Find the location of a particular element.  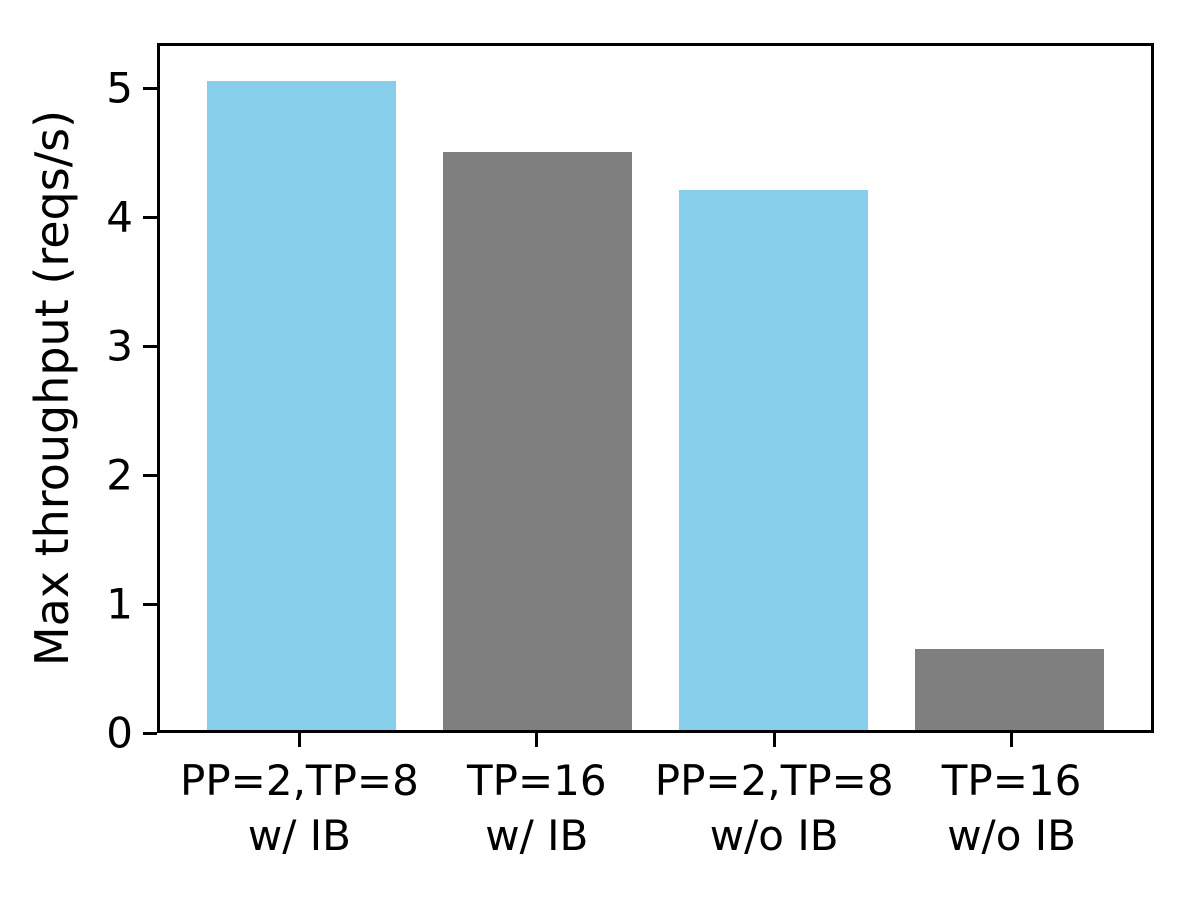

y-tick-label: 3 is located at coordinates (119, 346).